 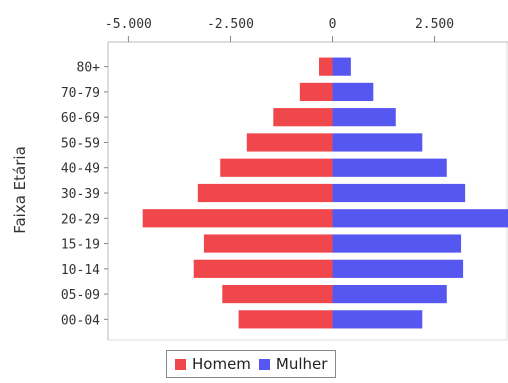 What do you see at coordinates (434, 24) in the screenshot?
I see `x-tick-label: 2.500` at bounding box center [434, 24].